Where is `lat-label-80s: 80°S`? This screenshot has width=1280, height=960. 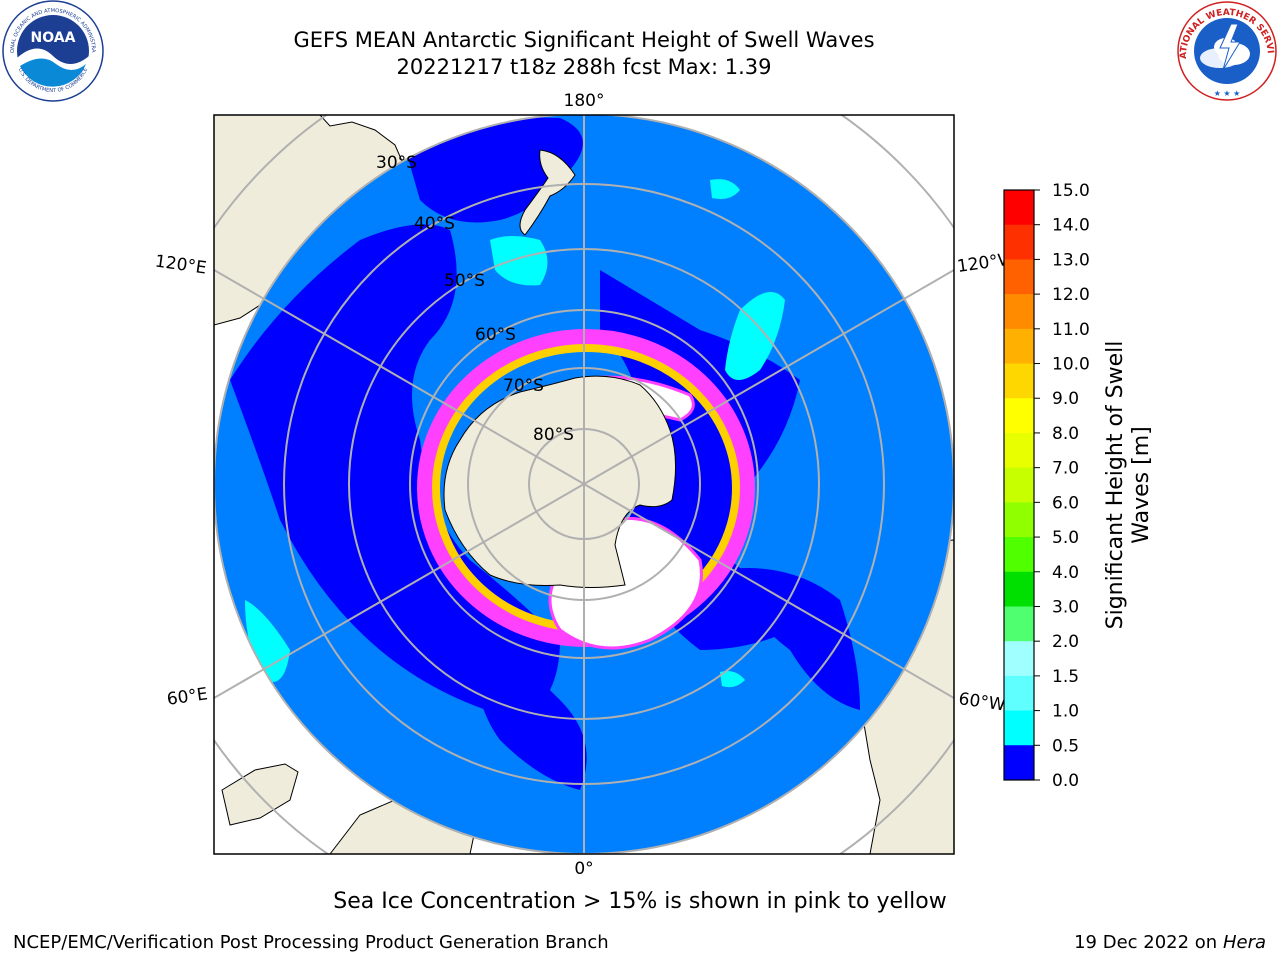
lat-label-80s: 80°S is located at coordinates (553, 435).